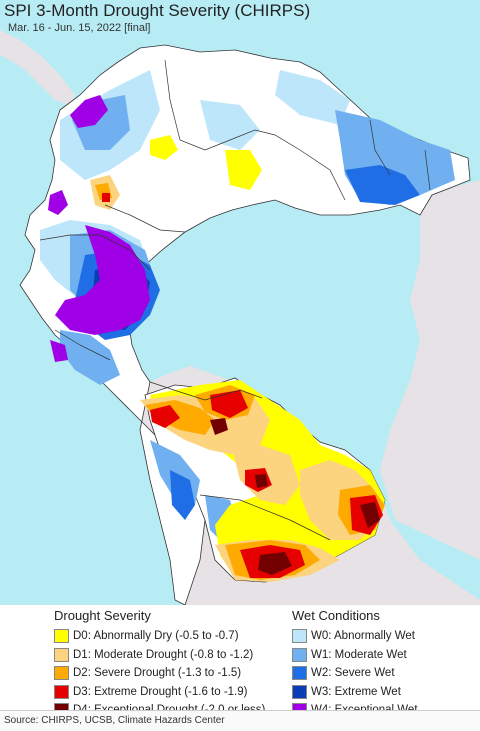  Describe the element at coordinates (363, 636) in the screenshot. I see `legend-label: W0: Abnormally Wet` at that location.